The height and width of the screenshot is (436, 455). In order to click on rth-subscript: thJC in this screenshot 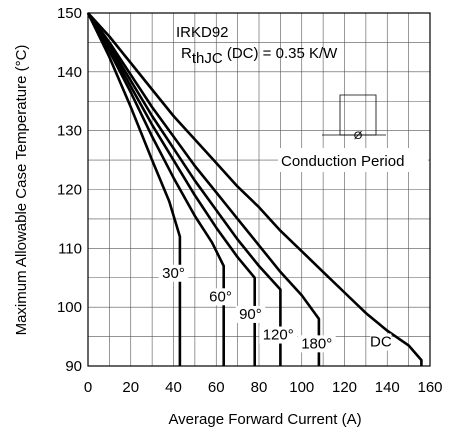, I will do `click(207, 58)`.